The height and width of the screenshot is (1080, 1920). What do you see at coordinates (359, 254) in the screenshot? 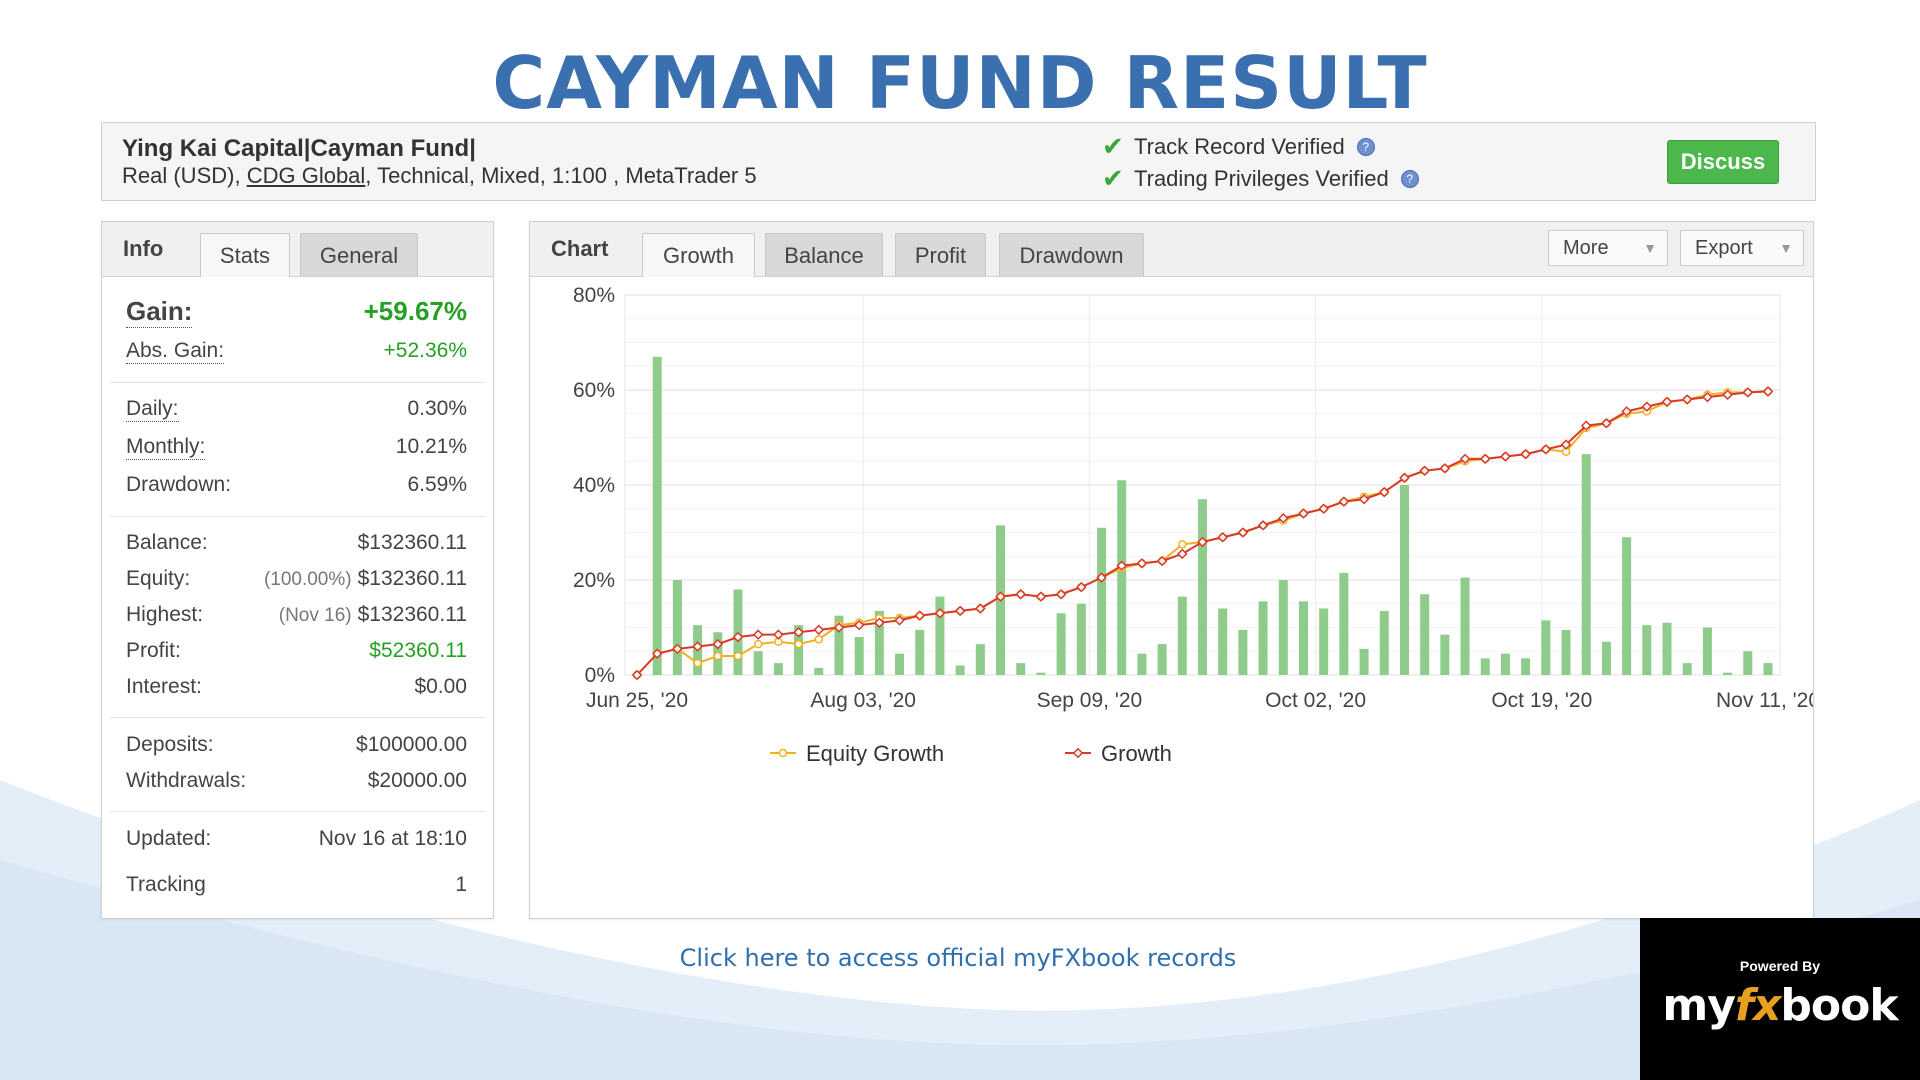
I see `tab-general: General` at bounding box center [359, 254].